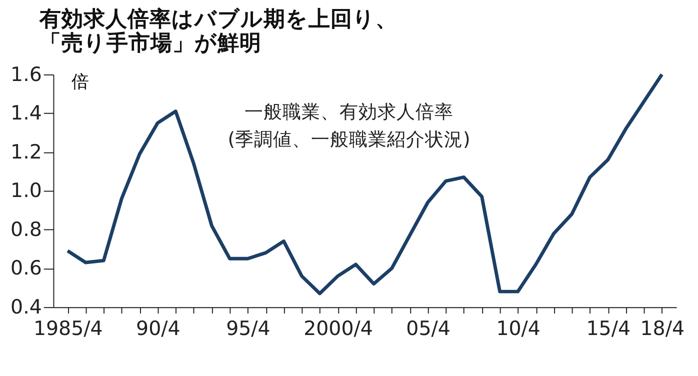 The image size is (698, 376). Describe the element at coordinates (26, 190) in the screenshot. I see `y-tick-label: 1.0` at that location.